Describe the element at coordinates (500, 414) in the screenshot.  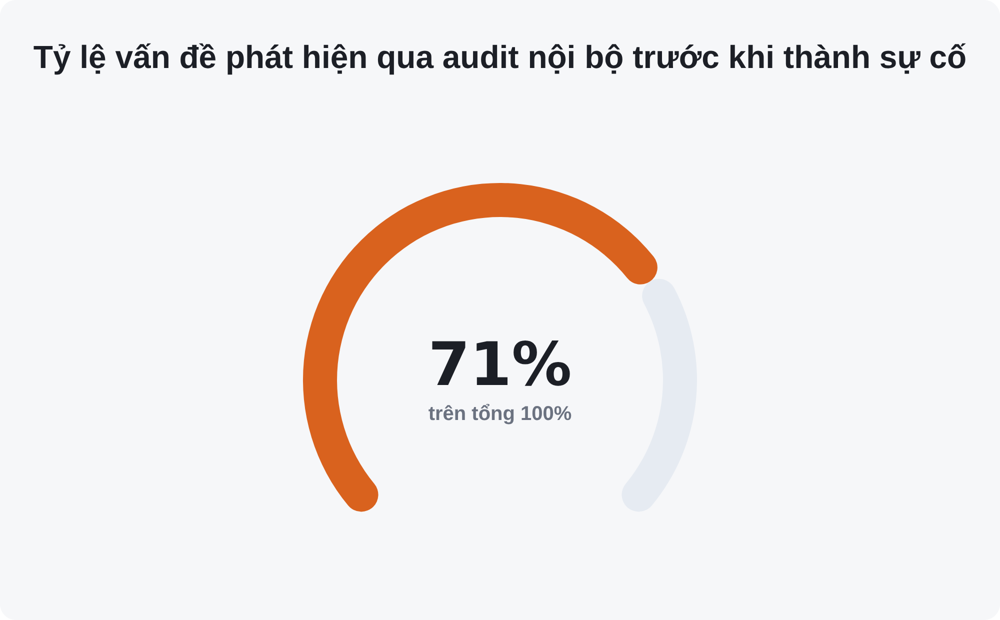
I see `text: trên tổng 100%` at that location.